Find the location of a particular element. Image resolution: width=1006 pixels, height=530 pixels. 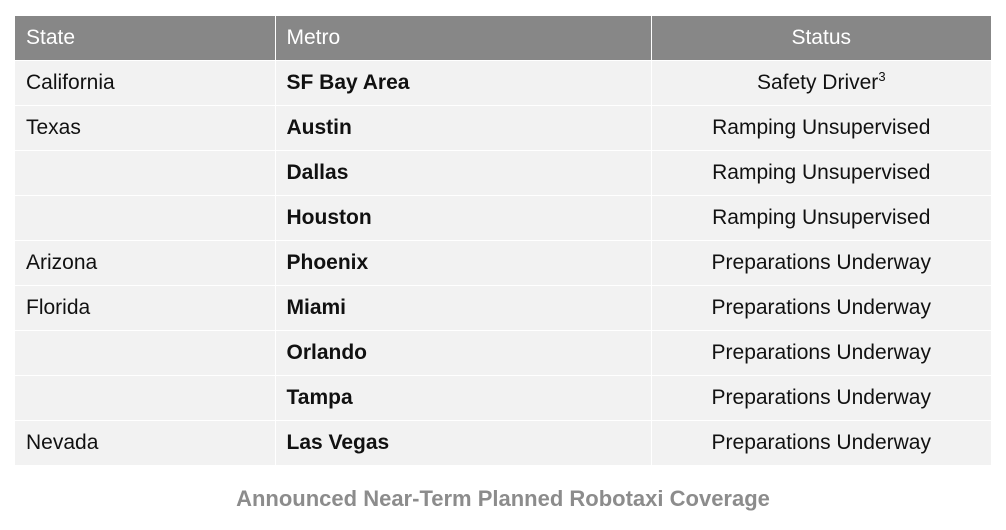

table-row: Arizona Phoenix Preparations Underway is located at coordinates (503, 263).